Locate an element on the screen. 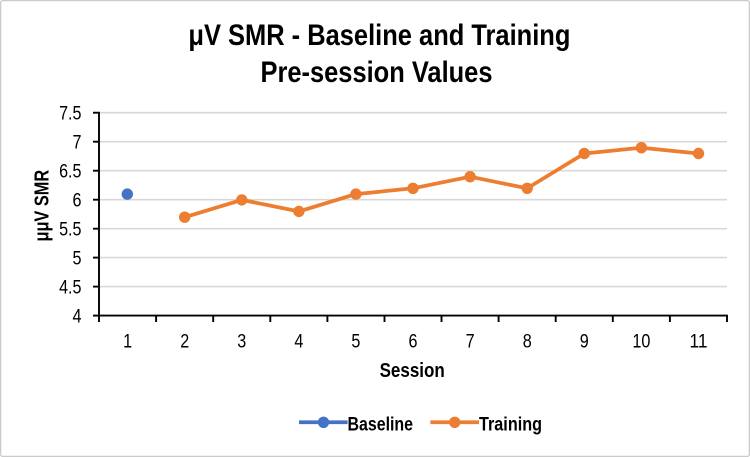  svg-text: 6.5 is located at coordinates (70, 172).